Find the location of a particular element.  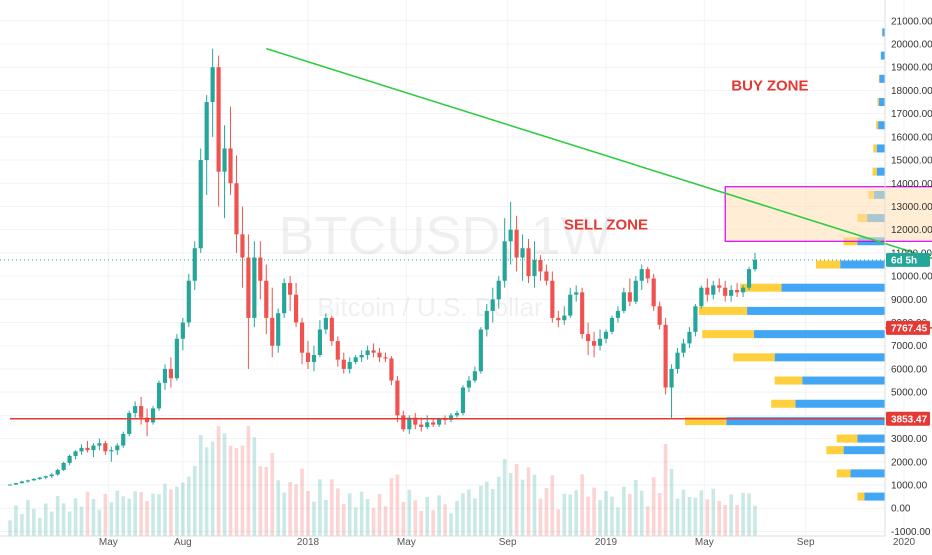

zone-annotation: SELL ZONE is located at coordinates (606, 225).